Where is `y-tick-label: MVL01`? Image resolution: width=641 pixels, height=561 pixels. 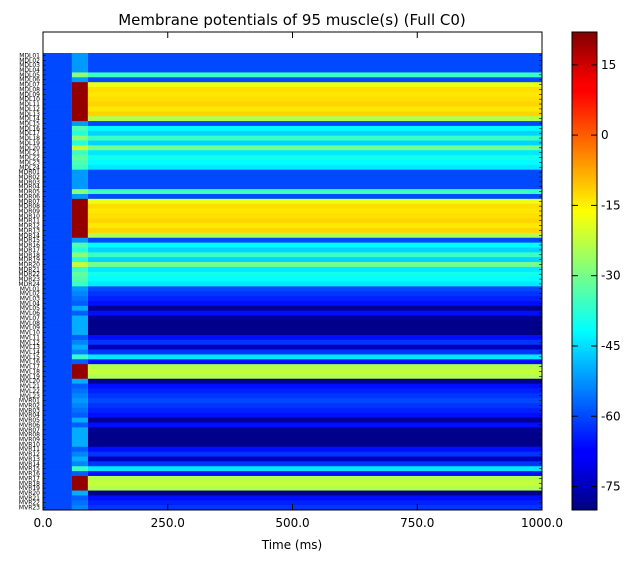
y-tick-label: MVL01 is located at coordinates (30, 289).